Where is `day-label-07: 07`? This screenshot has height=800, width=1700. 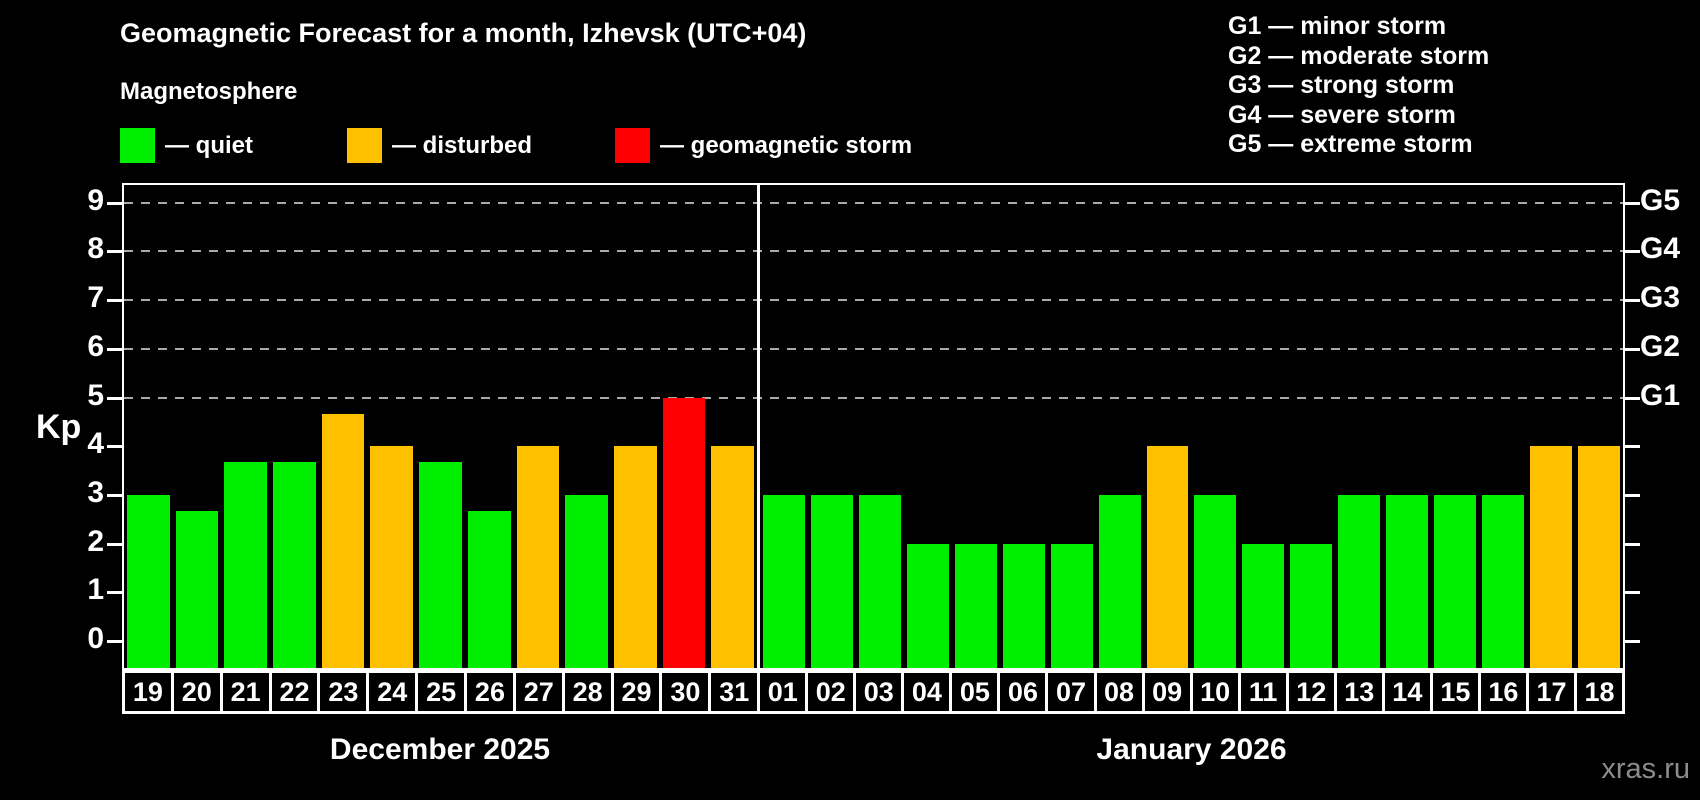 day-label-07: 07 is located at coordinates (1071, 692).